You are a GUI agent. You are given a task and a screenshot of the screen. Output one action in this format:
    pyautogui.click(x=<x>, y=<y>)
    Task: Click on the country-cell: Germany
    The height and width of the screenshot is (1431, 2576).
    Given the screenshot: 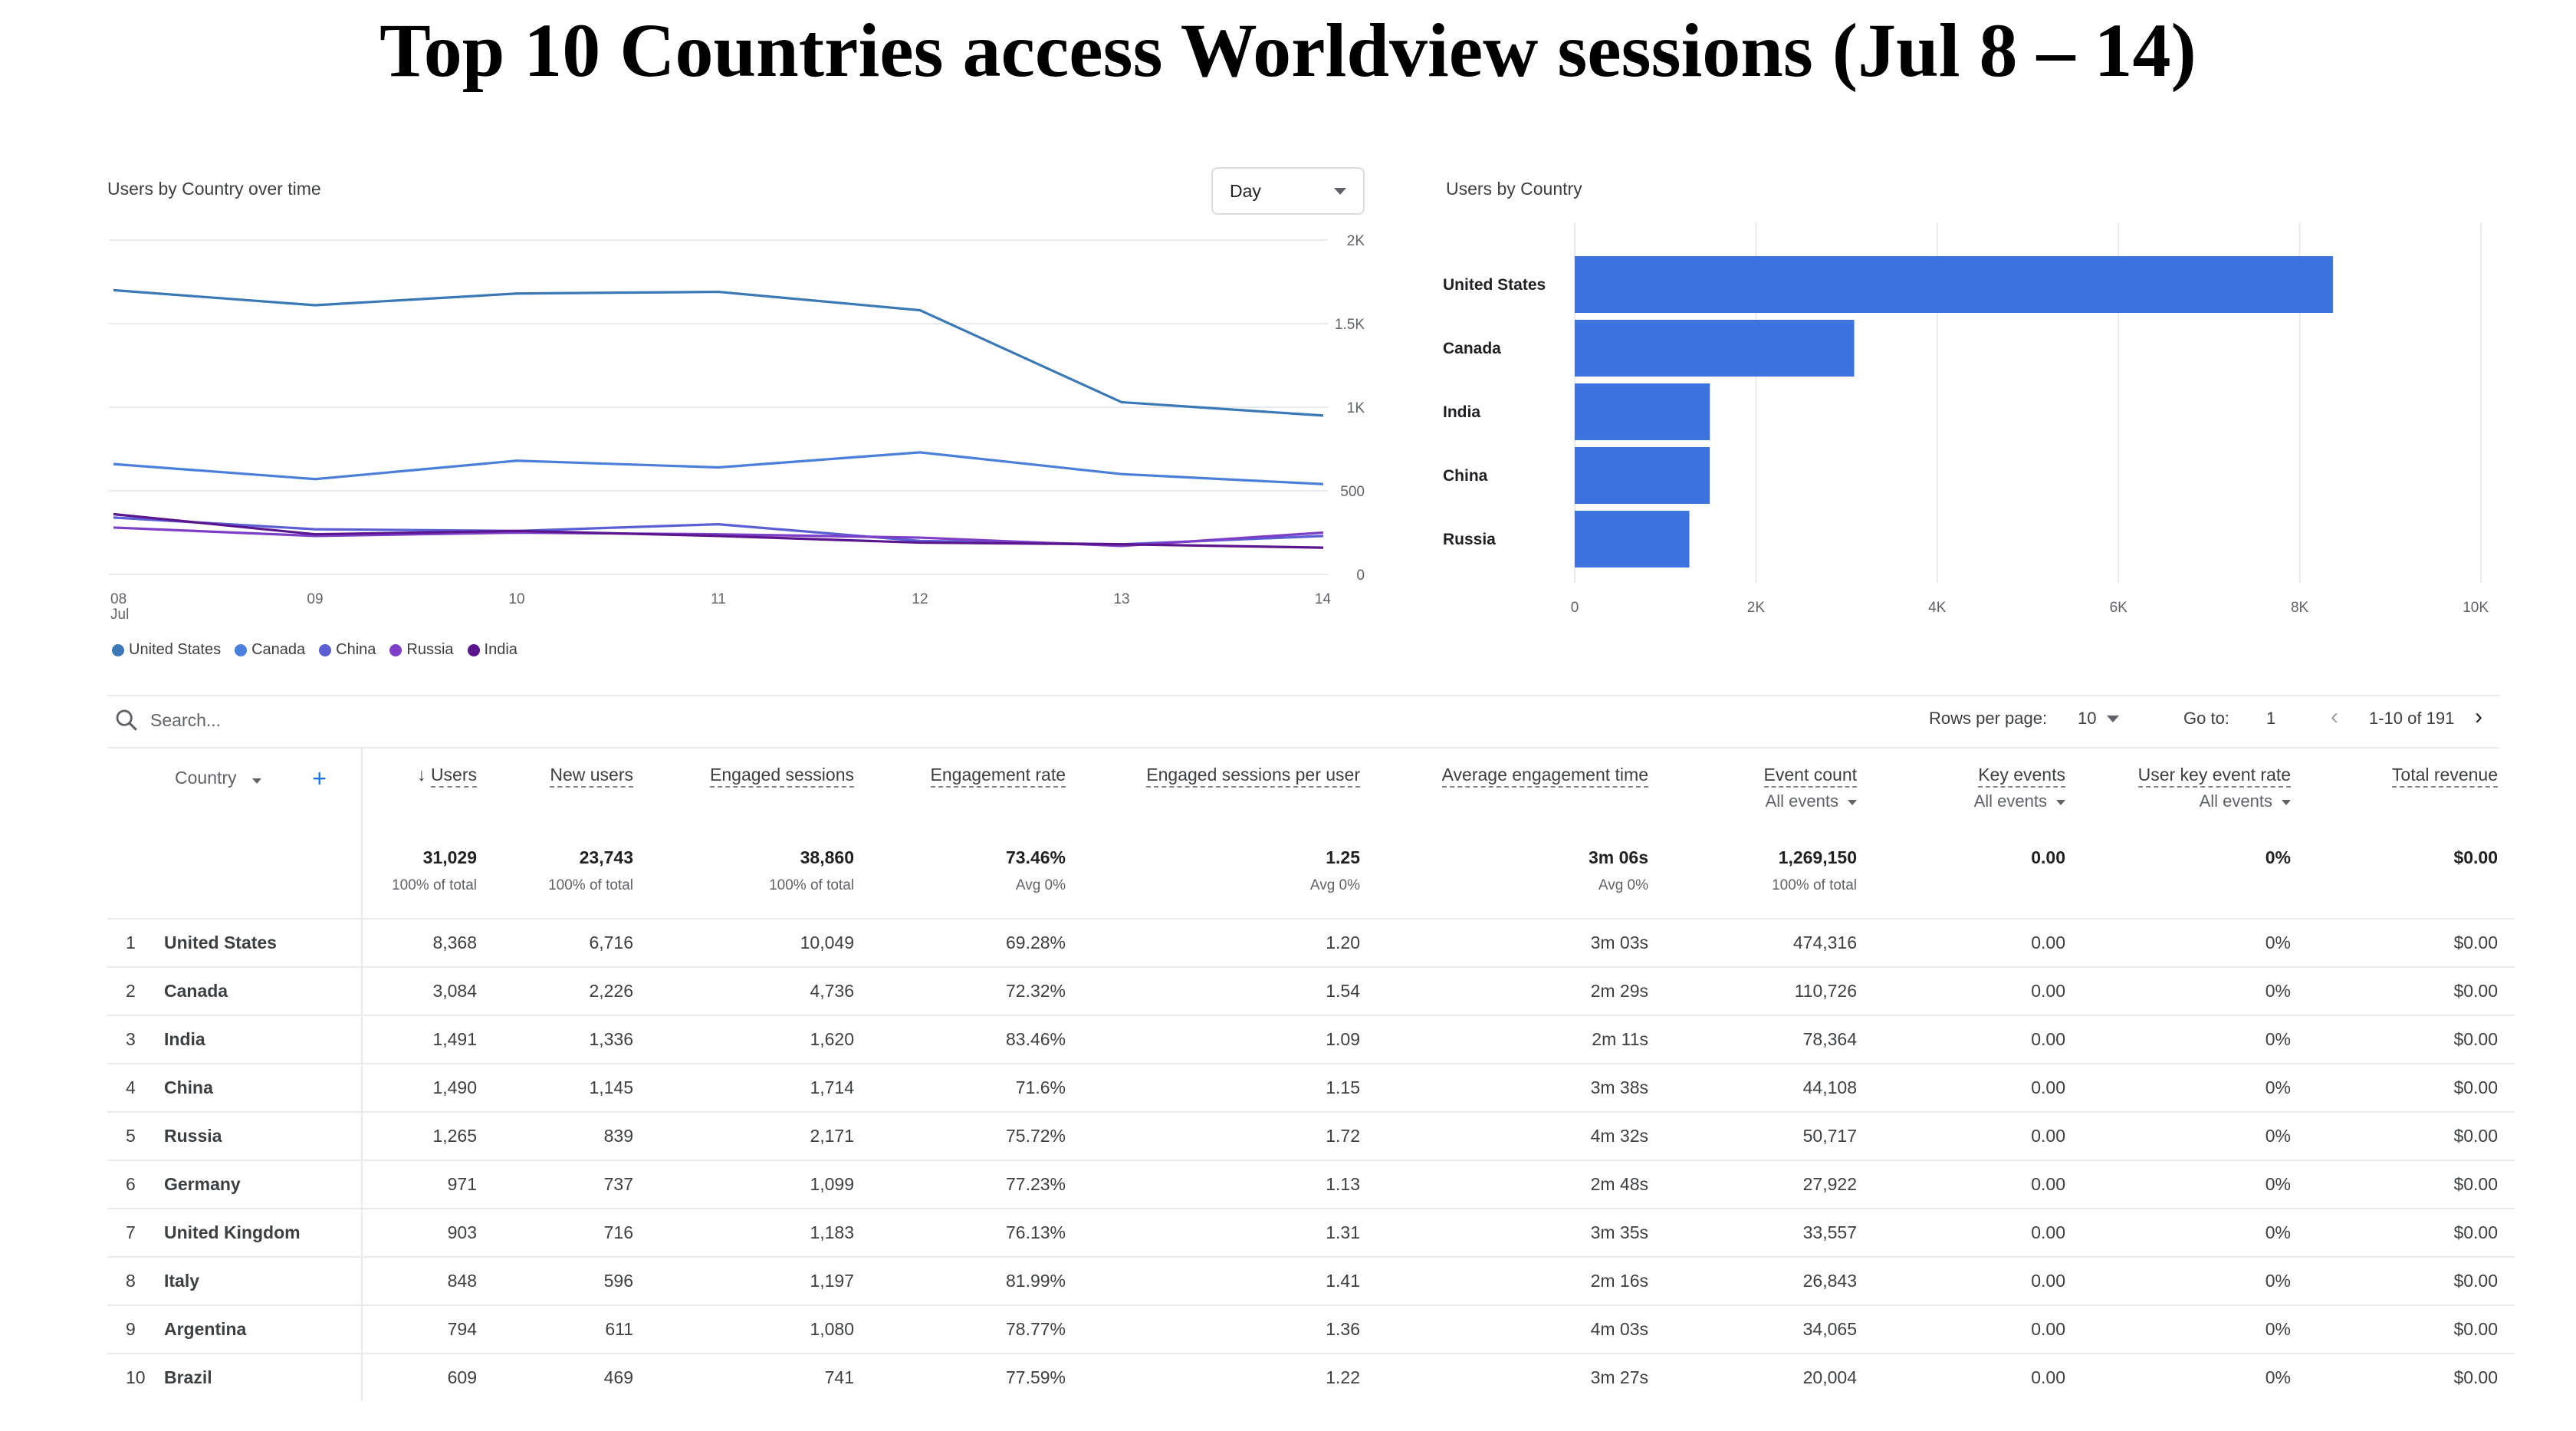 What is the action you would take?
    pyautogui.click(x=264, y=1184)
    